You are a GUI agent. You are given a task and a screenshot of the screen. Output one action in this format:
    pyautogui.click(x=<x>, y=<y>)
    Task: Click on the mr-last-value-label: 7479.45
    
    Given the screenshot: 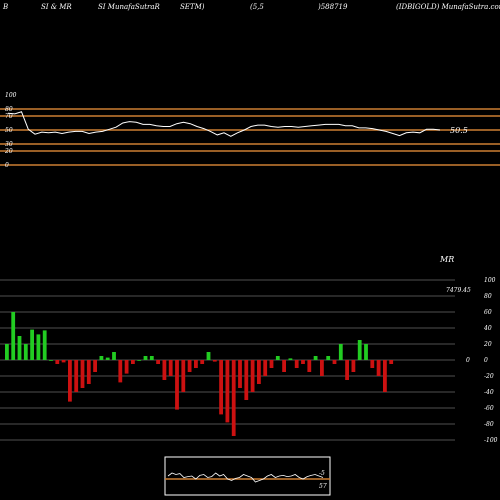 What is the action you would take?
    pyautogui.click(x=458, y=290)
    